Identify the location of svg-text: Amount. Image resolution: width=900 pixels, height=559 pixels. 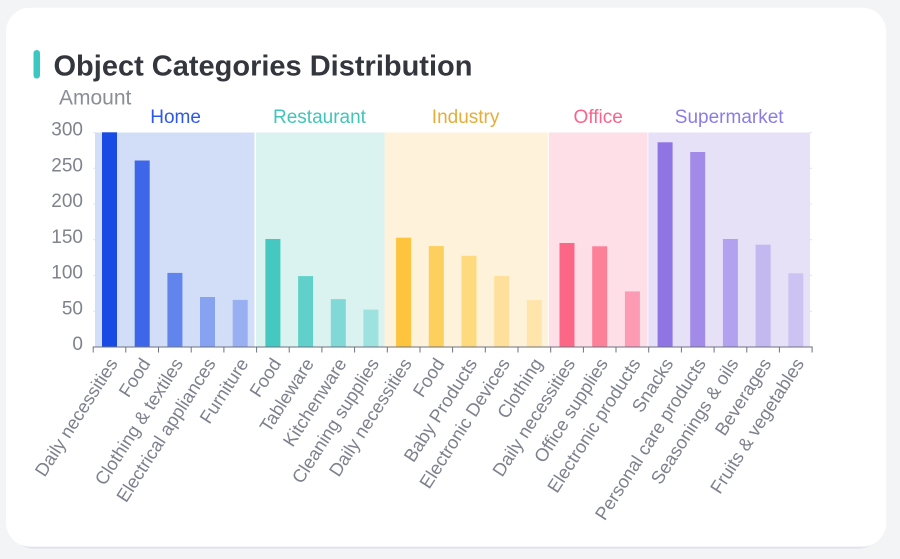
(95, 98).